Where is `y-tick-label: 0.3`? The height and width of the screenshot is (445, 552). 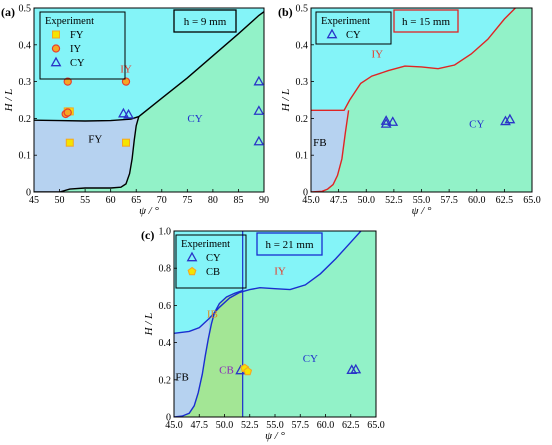
y-tick-label: 0.3 is located at coordinates (25, 82).